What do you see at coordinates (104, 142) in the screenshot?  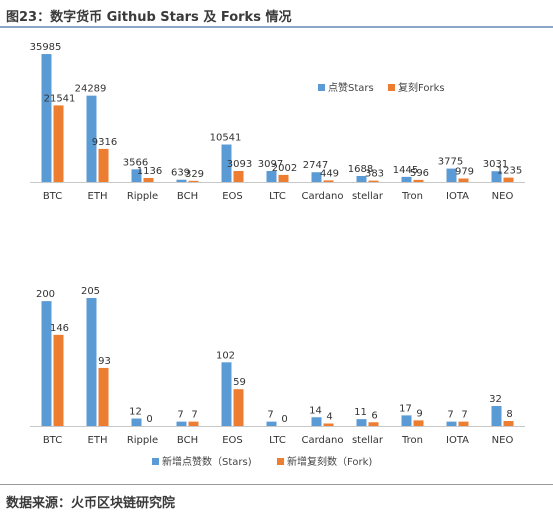 I see `data-label-1-ETH-2: 9316` at bounding box center [104, 142].